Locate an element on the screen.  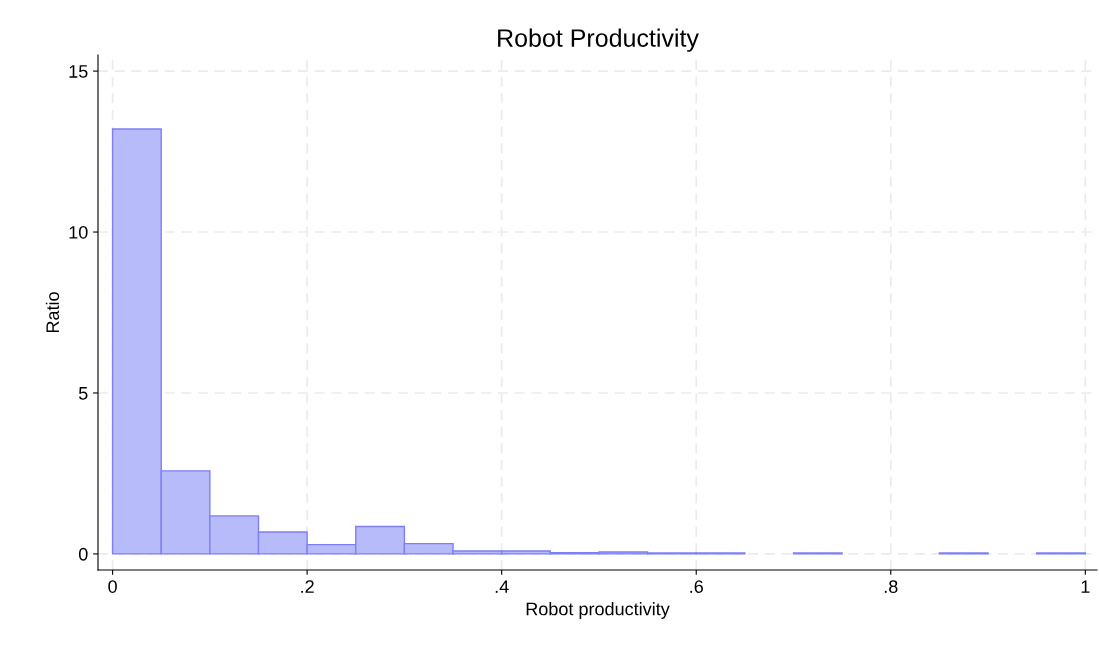
y-axis-title: Ratio is located at coordinates (52, 312).